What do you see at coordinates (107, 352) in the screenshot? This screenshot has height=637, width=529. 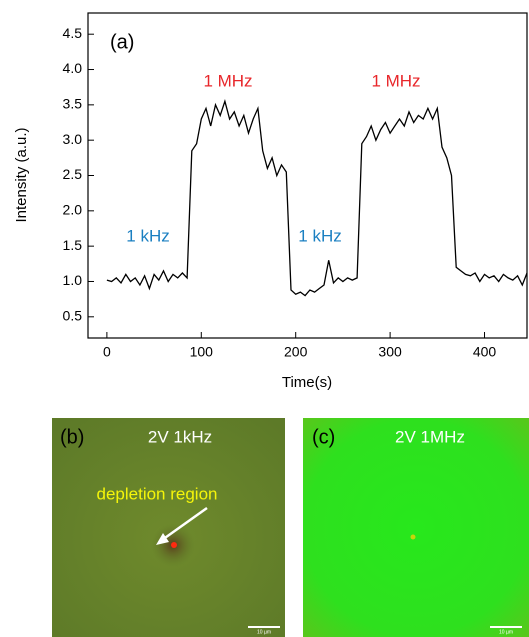 I see `x-tick-label: 0` at bounding box center [107, 352].